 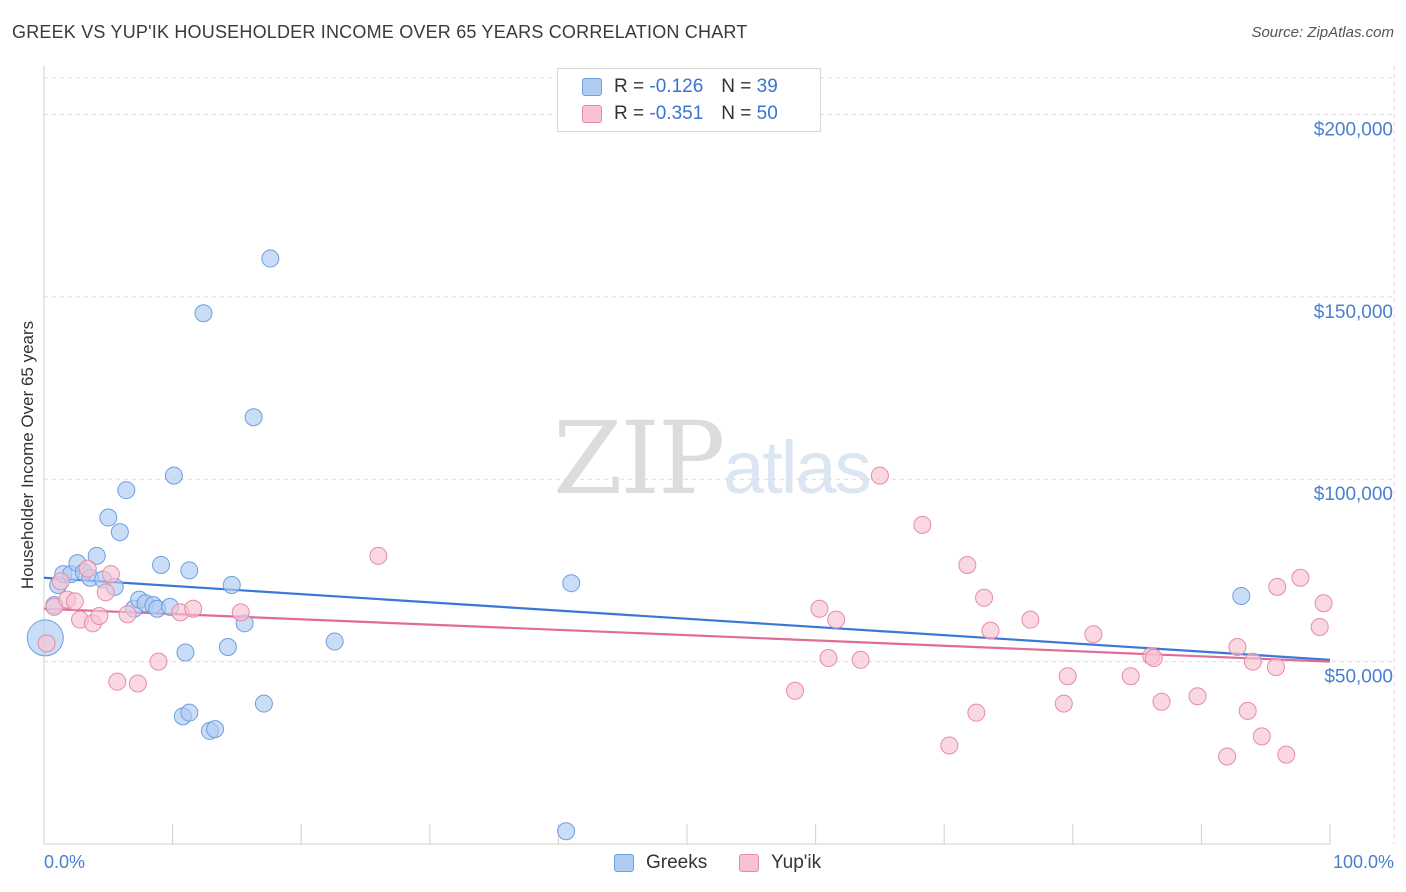 I want to click on y-tick-label: $200,000, so click(x=1353, y=129).